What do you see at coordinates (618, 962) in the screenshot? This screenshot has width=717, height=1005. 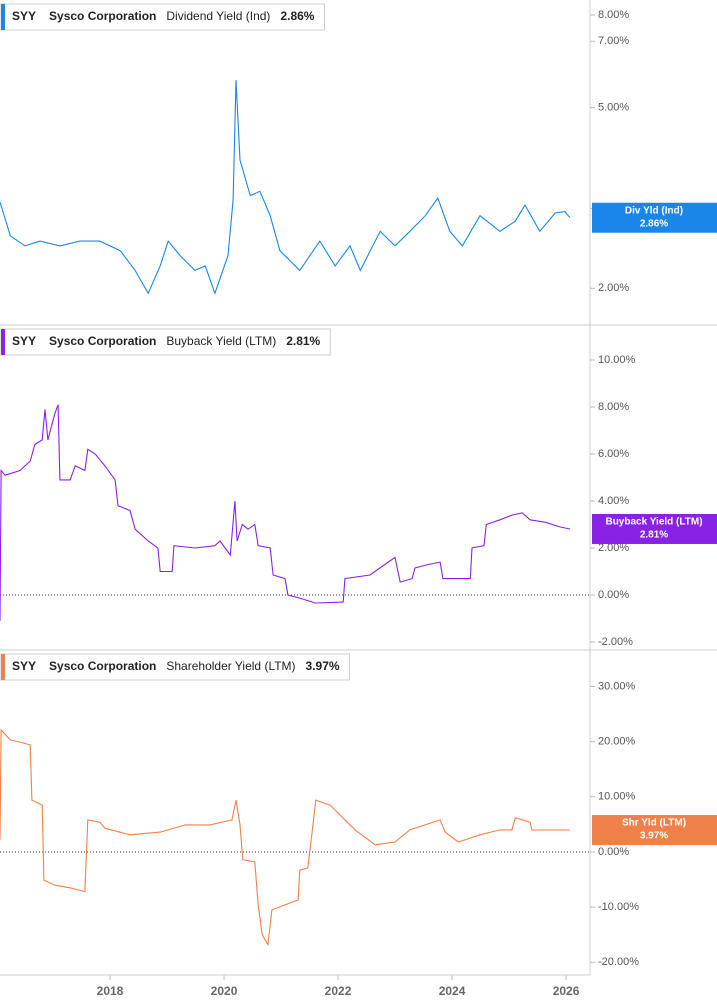 I see `y-tick-label: -20.00%` at bounding box center [618, 962].